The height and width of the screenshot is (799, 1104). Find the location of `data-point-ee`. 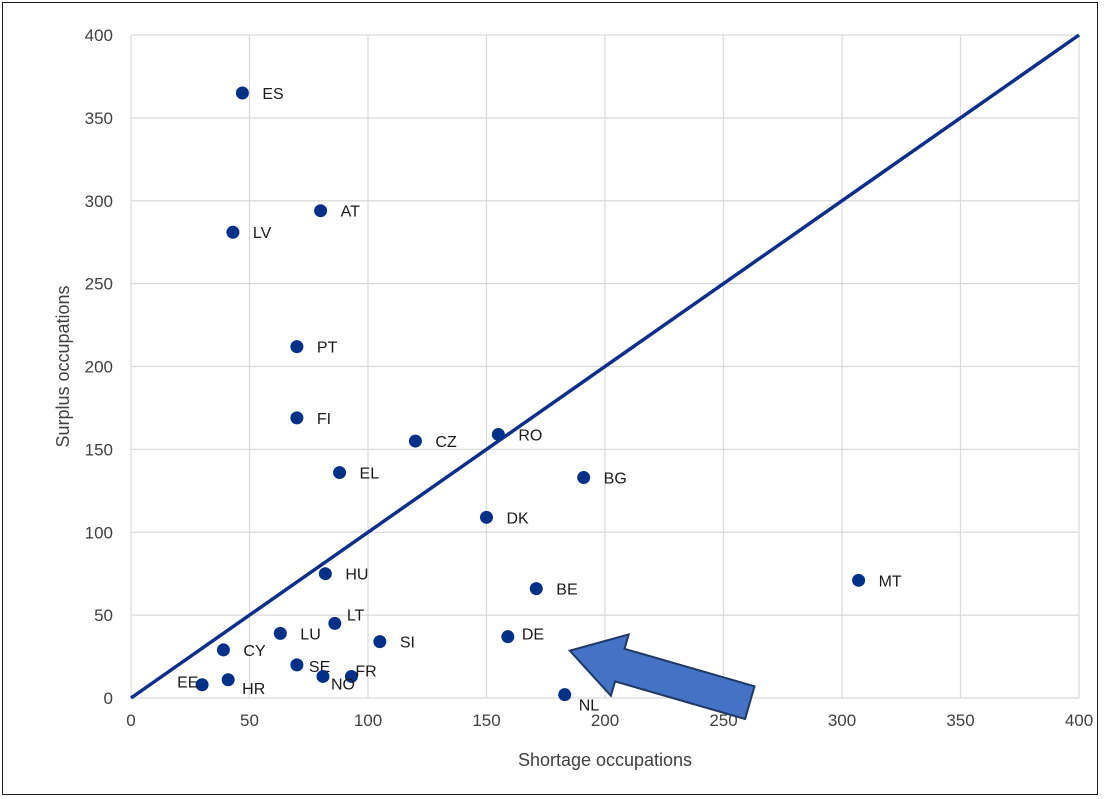

data-point-ee is located at coordinates (202, 685).